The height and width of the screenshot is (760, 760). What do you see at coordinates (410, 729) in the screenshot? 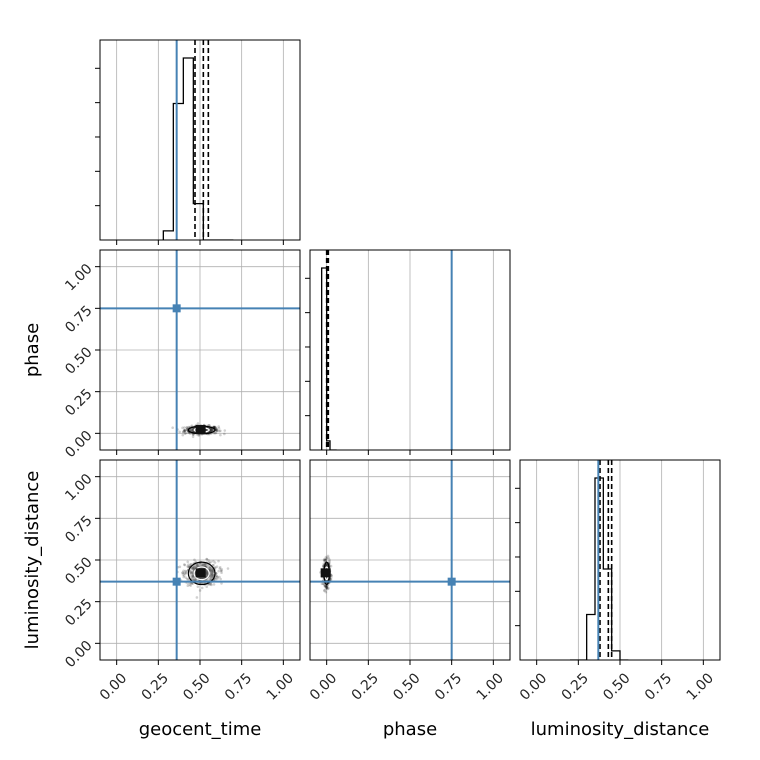
I see `x-axis-label-phase: phase` at bounding box center [410, 729].